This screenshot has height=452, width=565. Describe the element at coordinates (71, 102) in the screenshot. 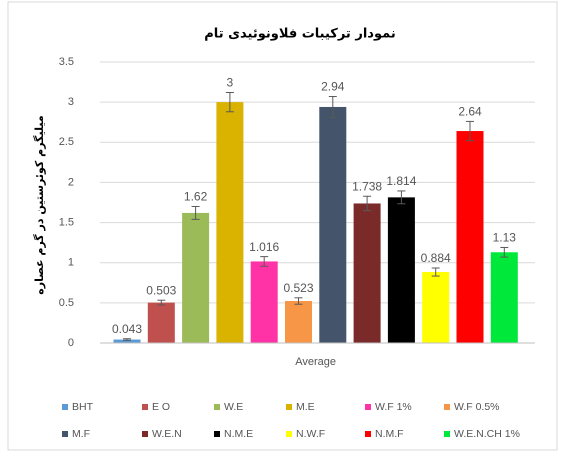

I see `y-tick-label: 3` at that location.